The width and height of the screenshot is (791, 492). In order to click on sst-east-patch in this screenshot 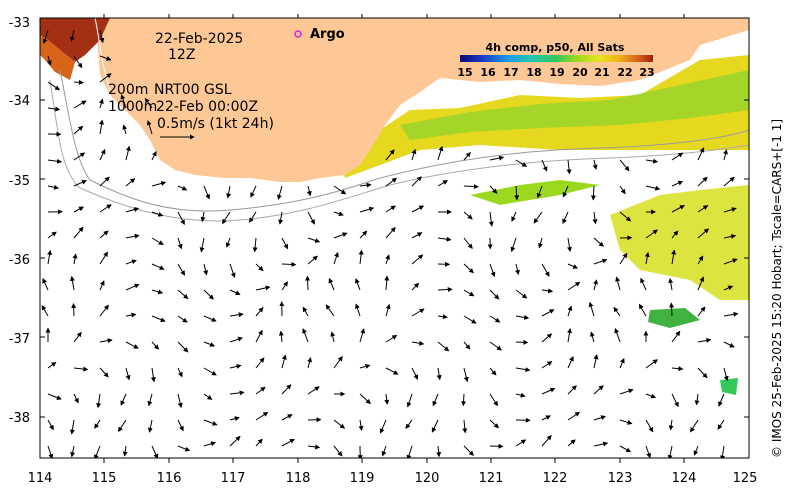, I will do `click(679, 242)`.